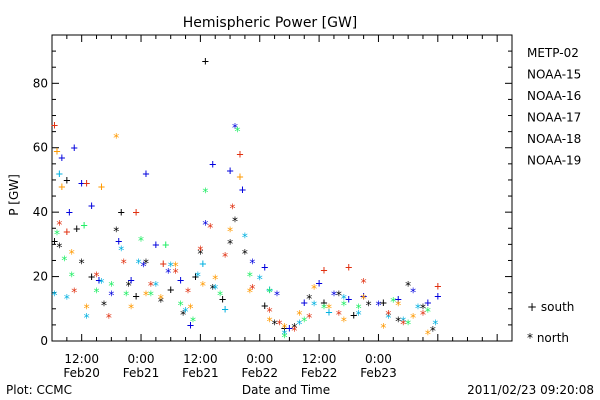 The image size is (600, 400). What do you see at coordinates (270, 23) in the screenshot?
I see `chart-title: Hemispheric Power [GW]` at bounding box center [270, 23].